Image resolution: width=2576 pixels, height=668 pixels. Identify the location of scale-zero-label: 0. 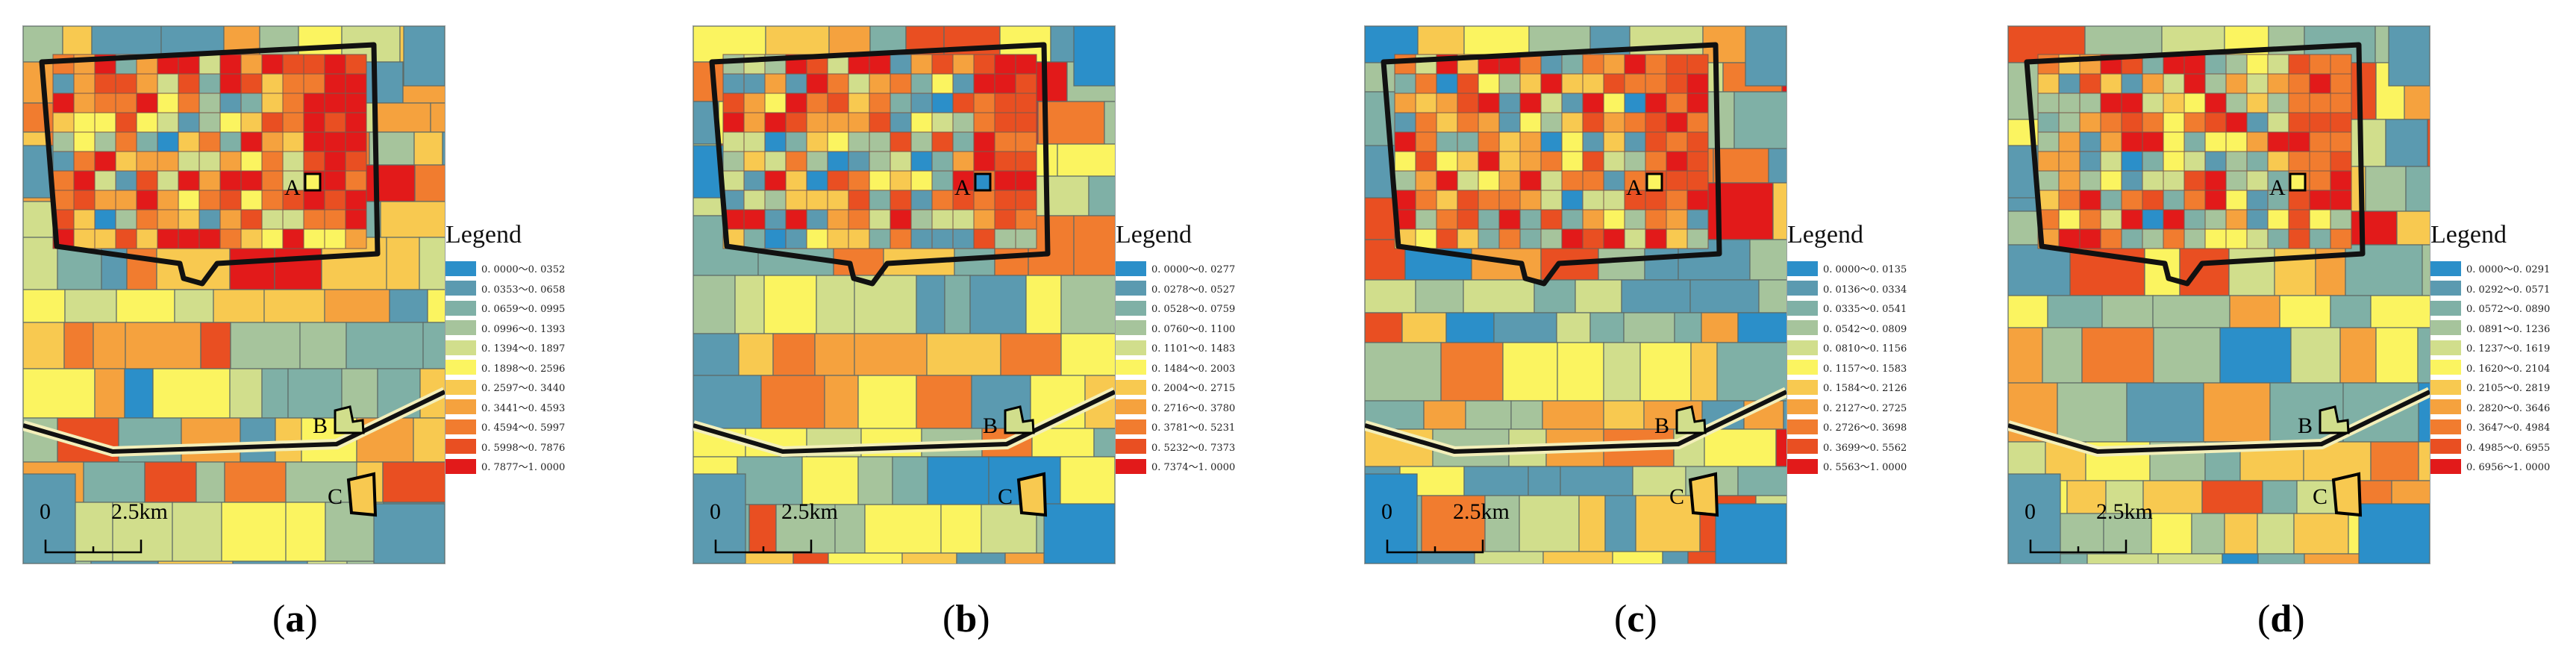
(45, 511).